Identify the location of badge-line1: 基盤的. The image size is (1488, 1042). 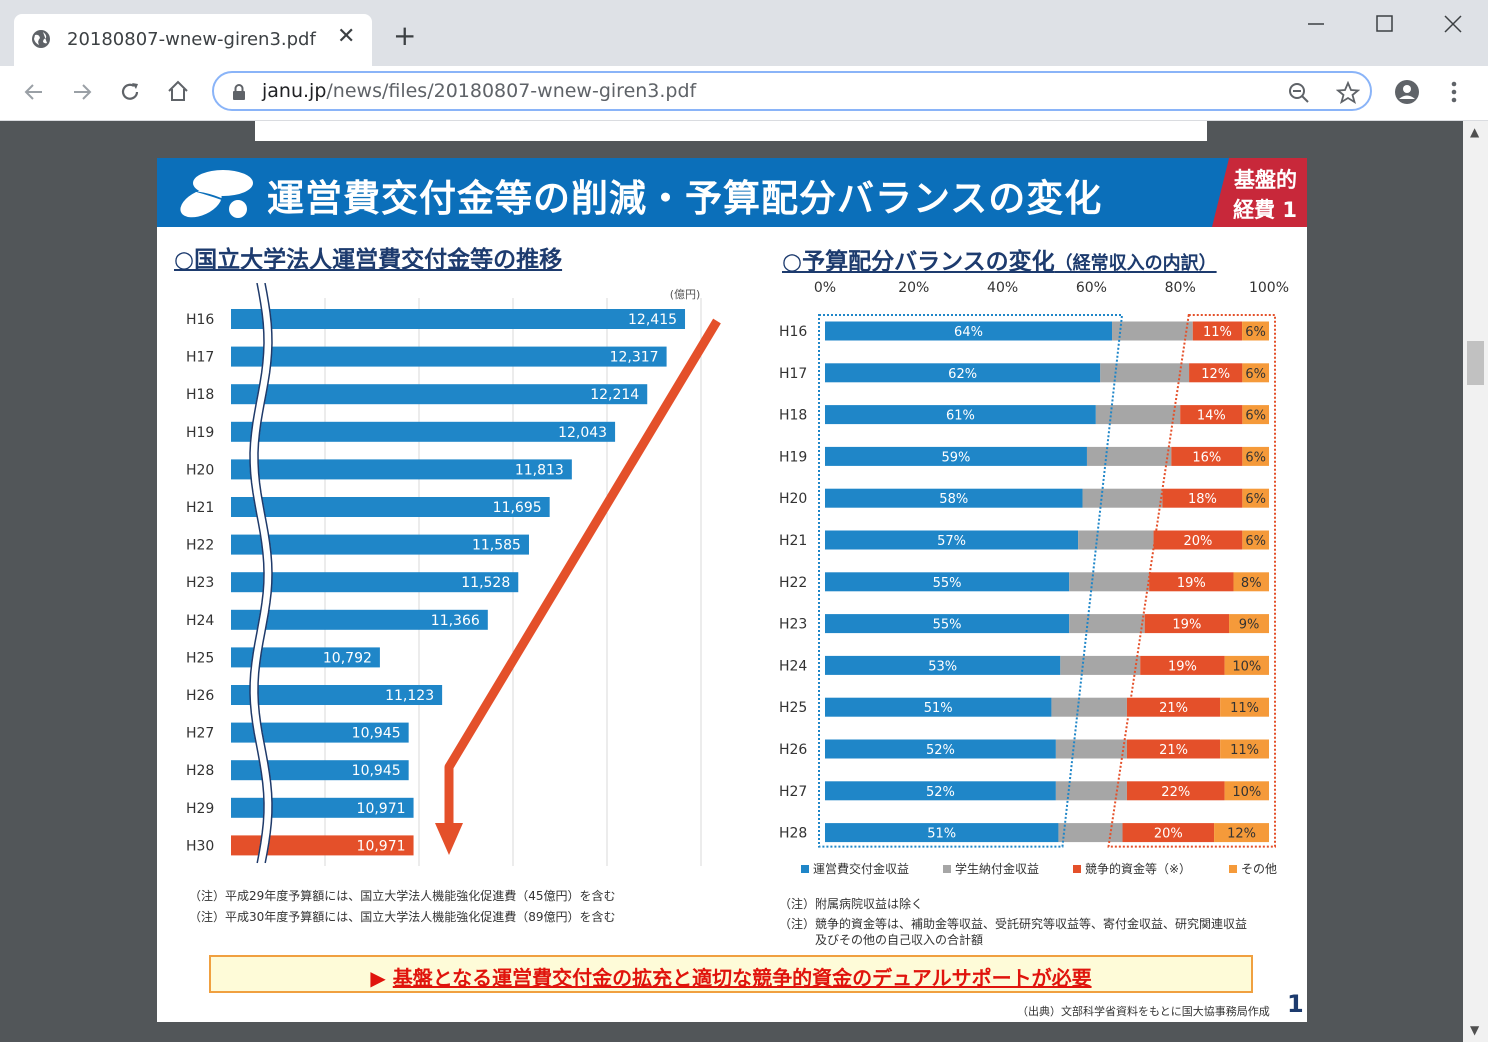
(1265, 180).